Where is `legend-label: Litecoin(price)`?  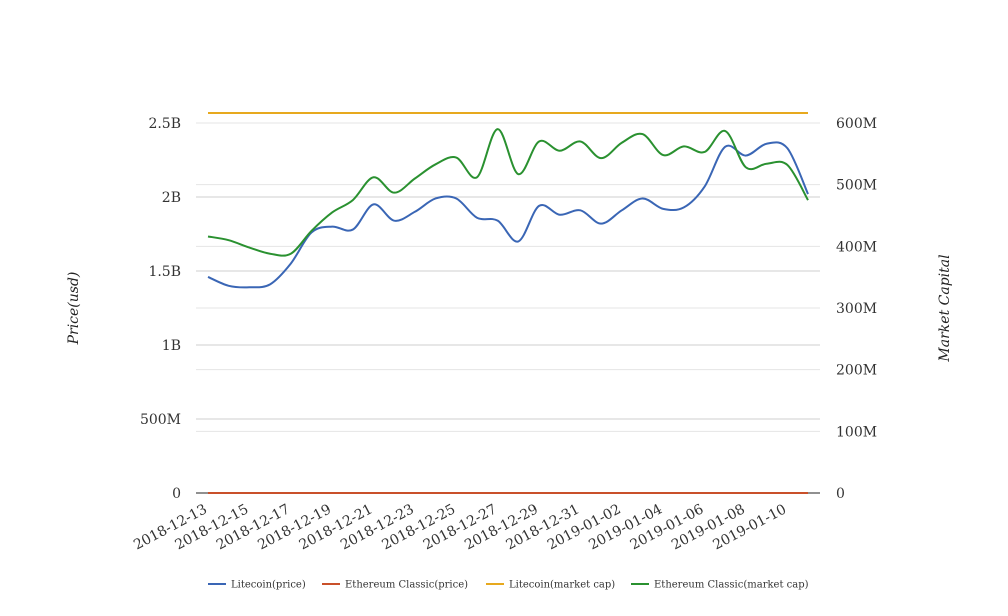
legend-label: Litecoin(price) is located at coordinates (268, 585).